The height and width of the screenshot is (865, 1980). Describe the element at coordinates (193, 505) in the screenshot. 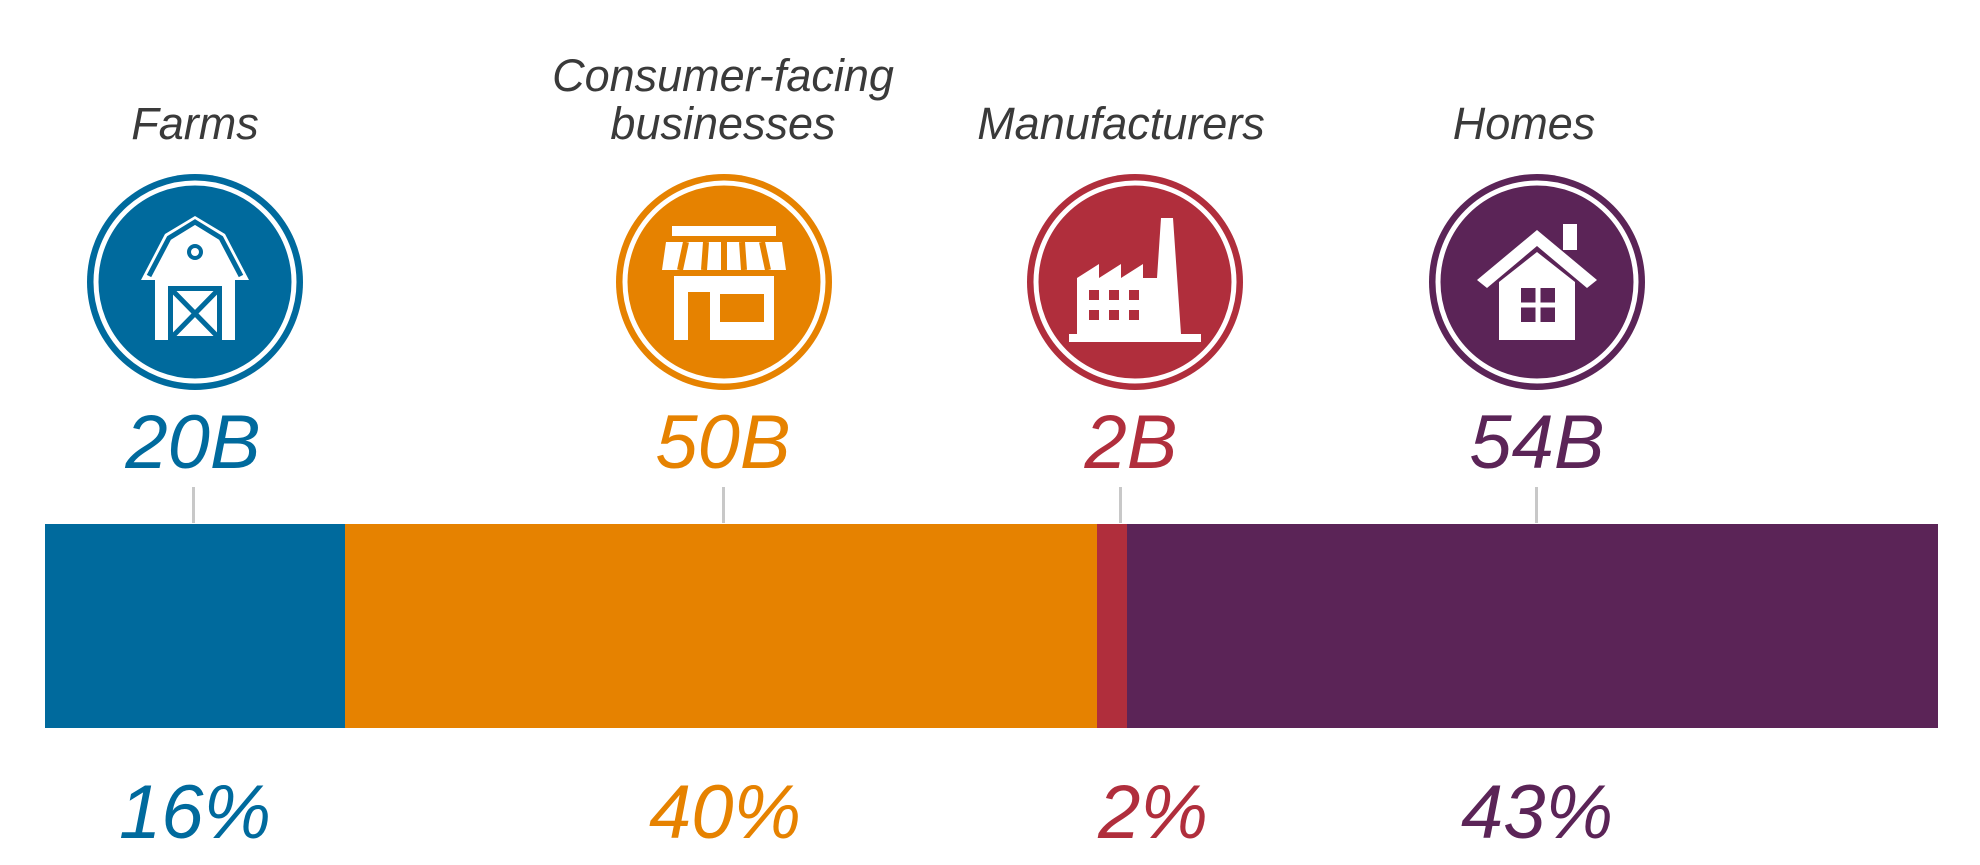

I see `tick-farms` at that location.